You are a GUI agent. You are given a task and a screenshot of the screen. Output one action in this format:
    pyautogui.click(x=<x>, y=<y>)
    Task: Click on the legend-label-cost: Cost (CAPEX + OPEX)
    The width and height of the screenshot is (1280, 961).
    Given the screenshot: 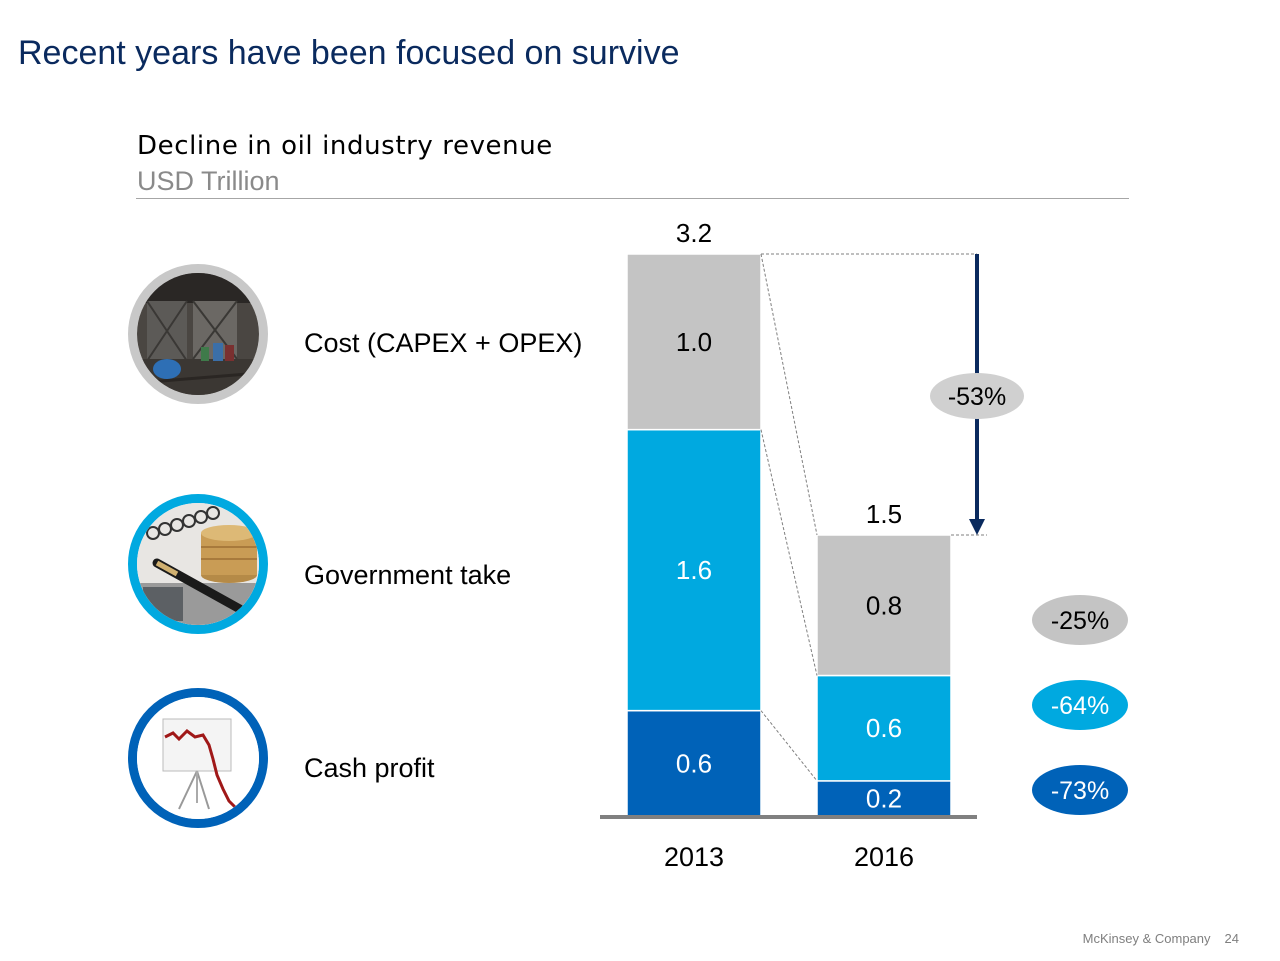 What is the action you would take?
    pyautogui.click(x=443, y=343)
    